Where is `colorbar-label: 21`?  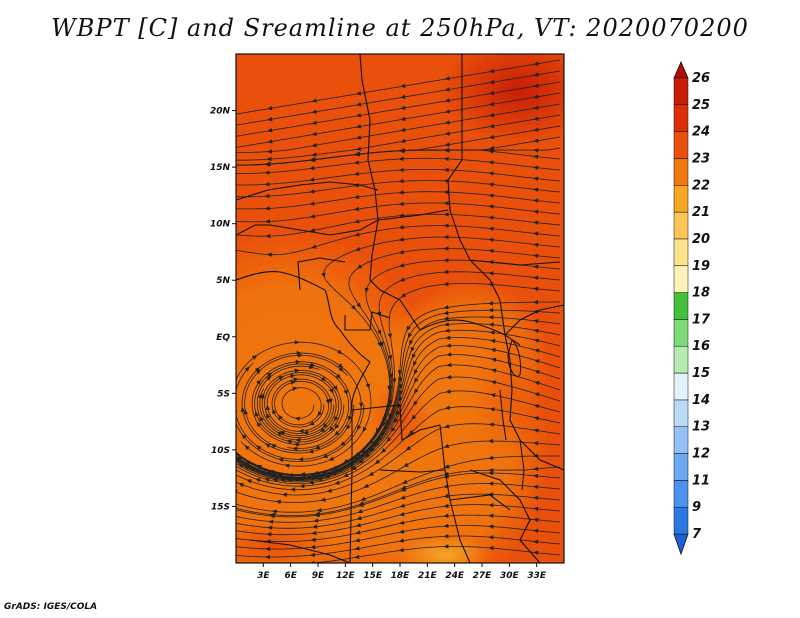
colorbar-label: 21 is located at coordinates (701, 212).